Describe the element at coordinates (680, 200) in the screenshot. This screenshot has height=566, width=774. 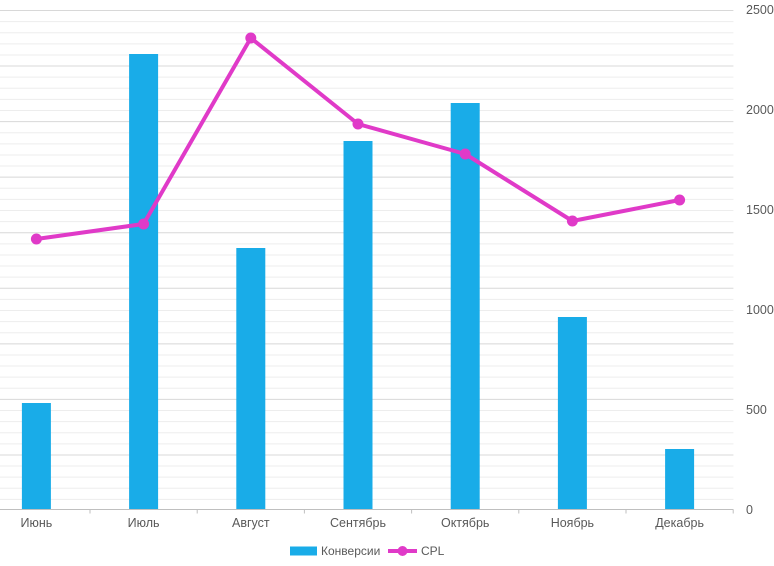
I see `cpl-marker-Декабрь` at that location.